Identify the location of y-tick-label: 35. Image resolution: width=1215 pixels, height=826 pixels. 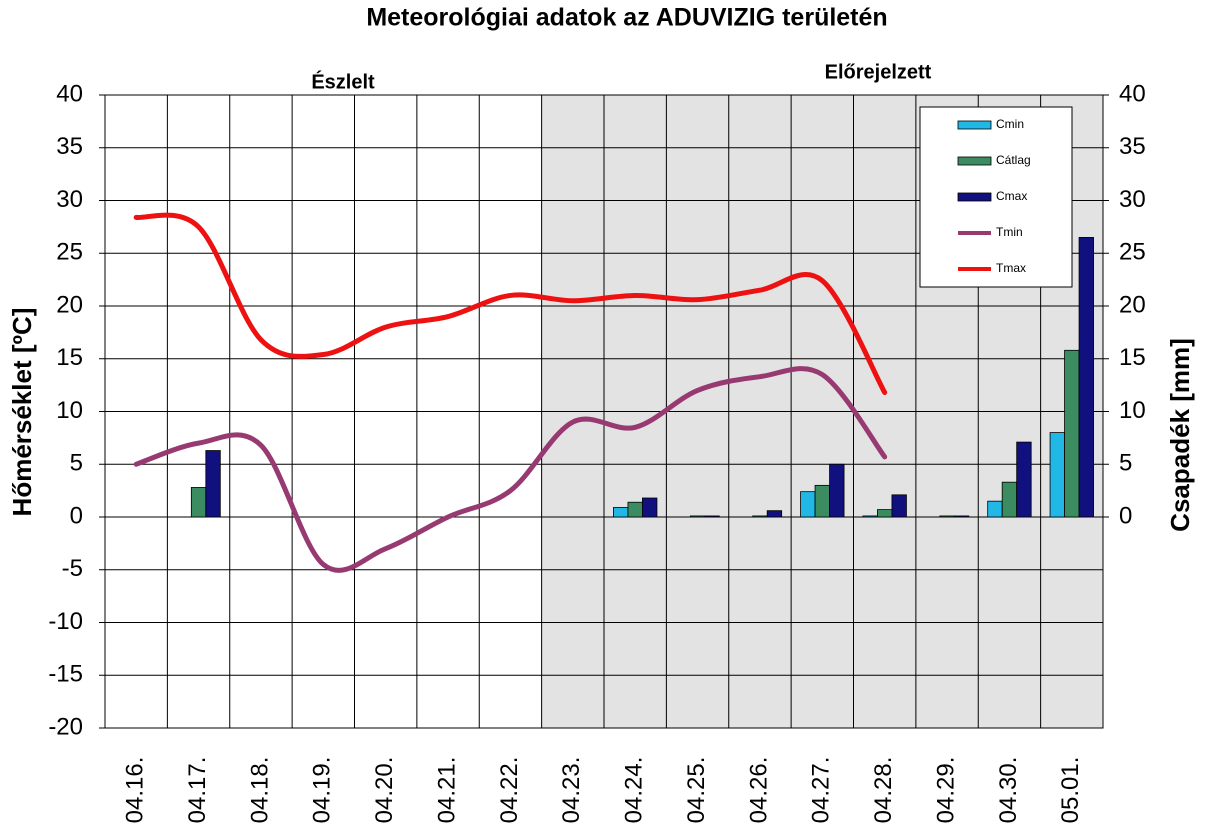
(69, 146).